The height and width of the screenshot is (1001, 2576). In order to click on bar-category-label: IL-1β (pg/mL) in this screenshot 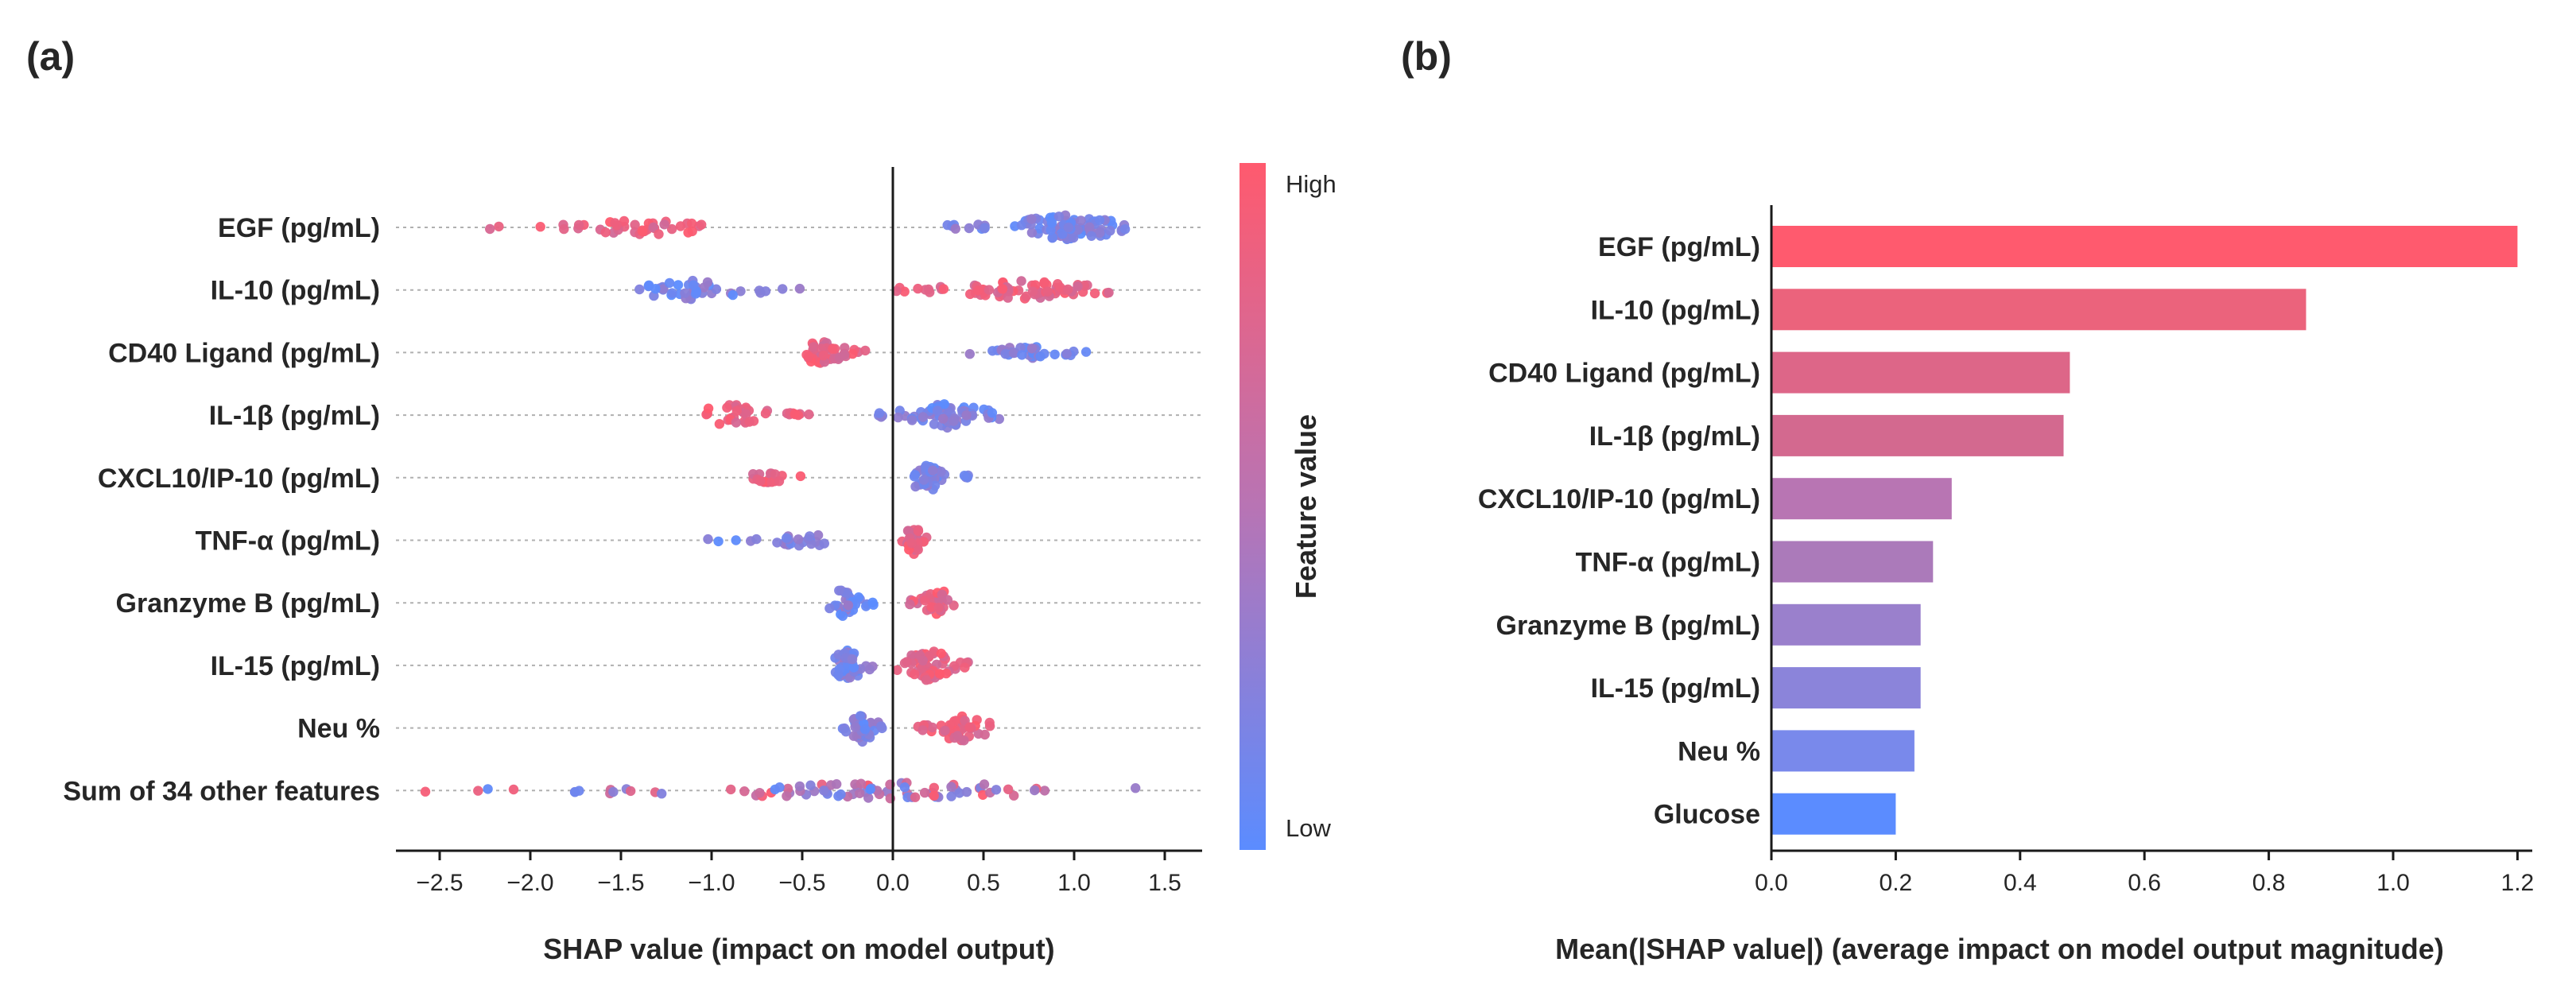, I will do `click(1675, 436)`.